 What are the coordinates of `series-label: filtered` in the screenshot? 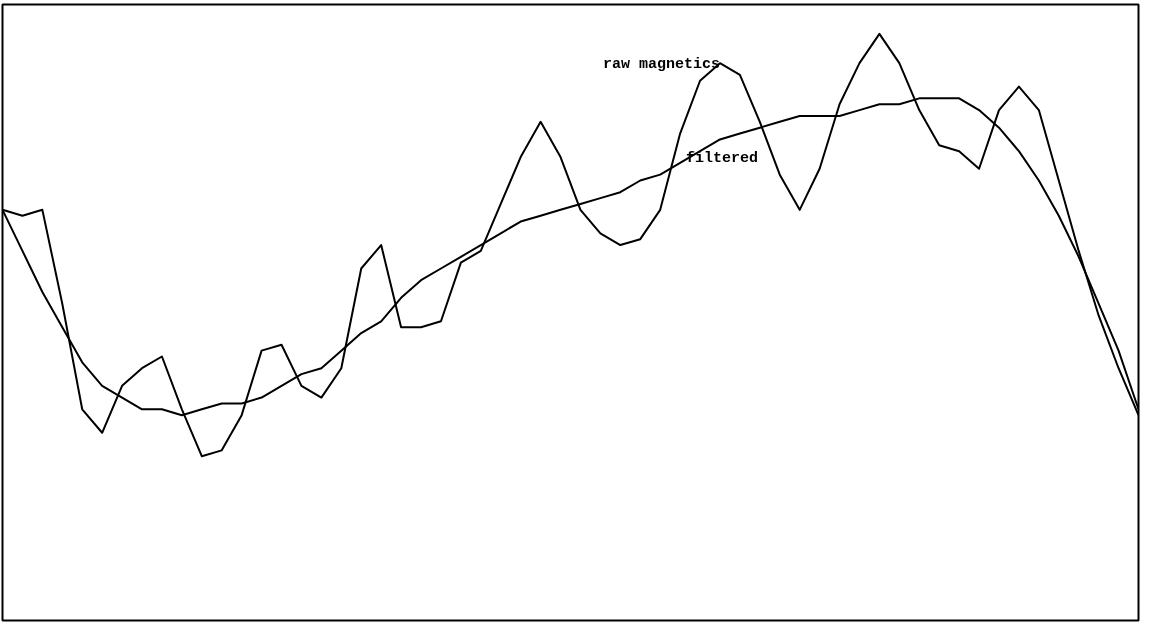 It's located at (722, 158).